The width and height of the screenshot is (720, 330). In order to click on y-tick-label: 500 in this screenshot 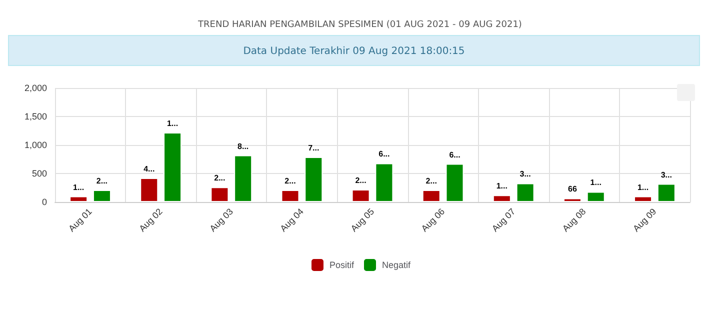, I will do `click(39, 173)`.